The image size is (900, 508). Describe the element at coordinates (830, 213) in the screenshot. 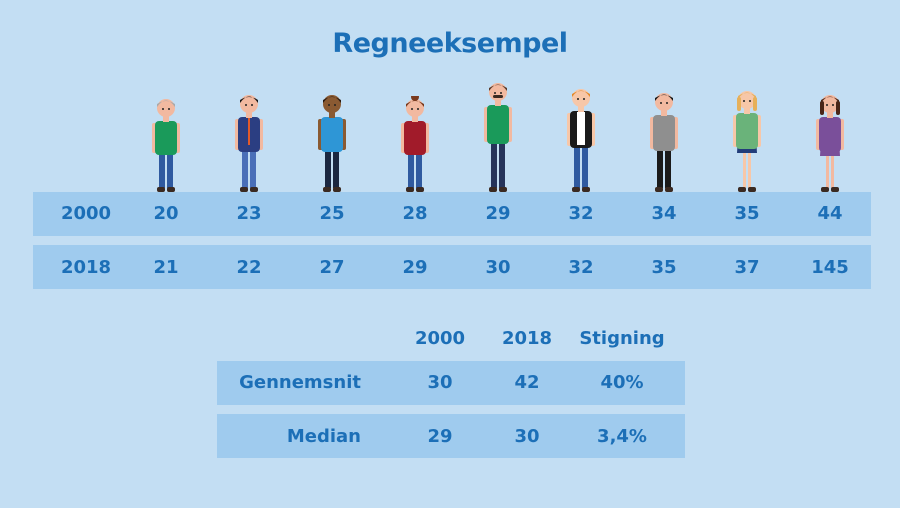

I see `age-cell: 44` at that location.